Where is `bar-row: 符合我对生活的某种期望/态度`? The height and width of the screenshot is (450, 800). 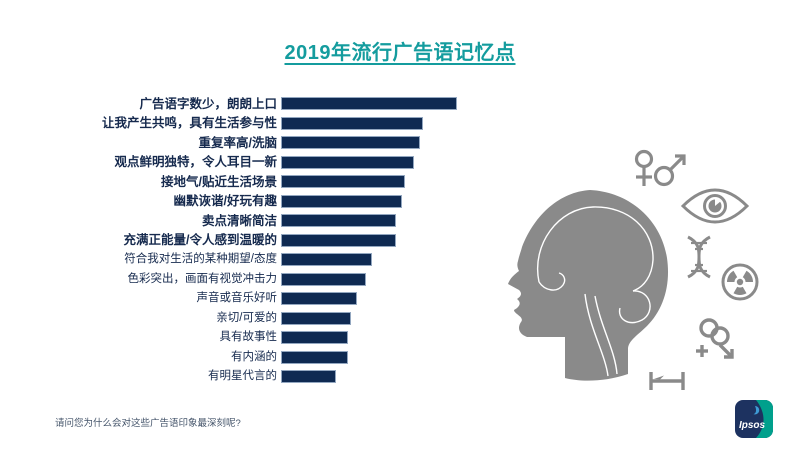 bar-row: 符合我对生活的某种期望/态度 is located at coordinates (255, 260).